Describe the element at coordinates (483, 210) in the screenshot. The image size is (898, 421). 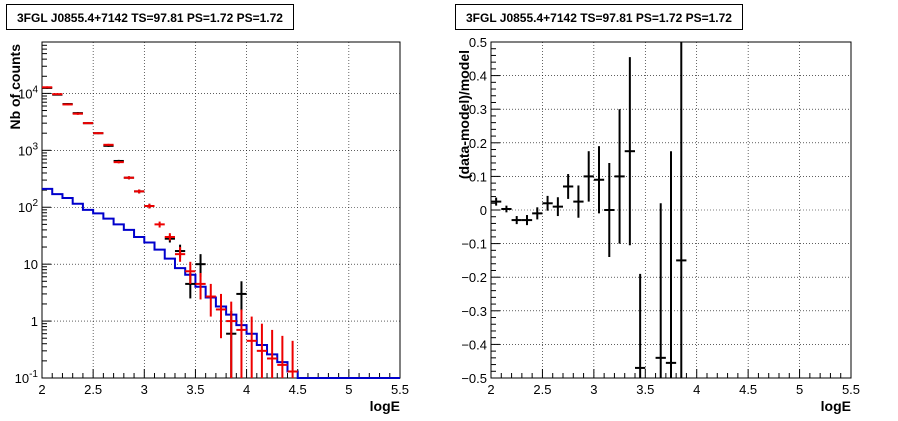
I see `y-tick-label: 0` at that location.